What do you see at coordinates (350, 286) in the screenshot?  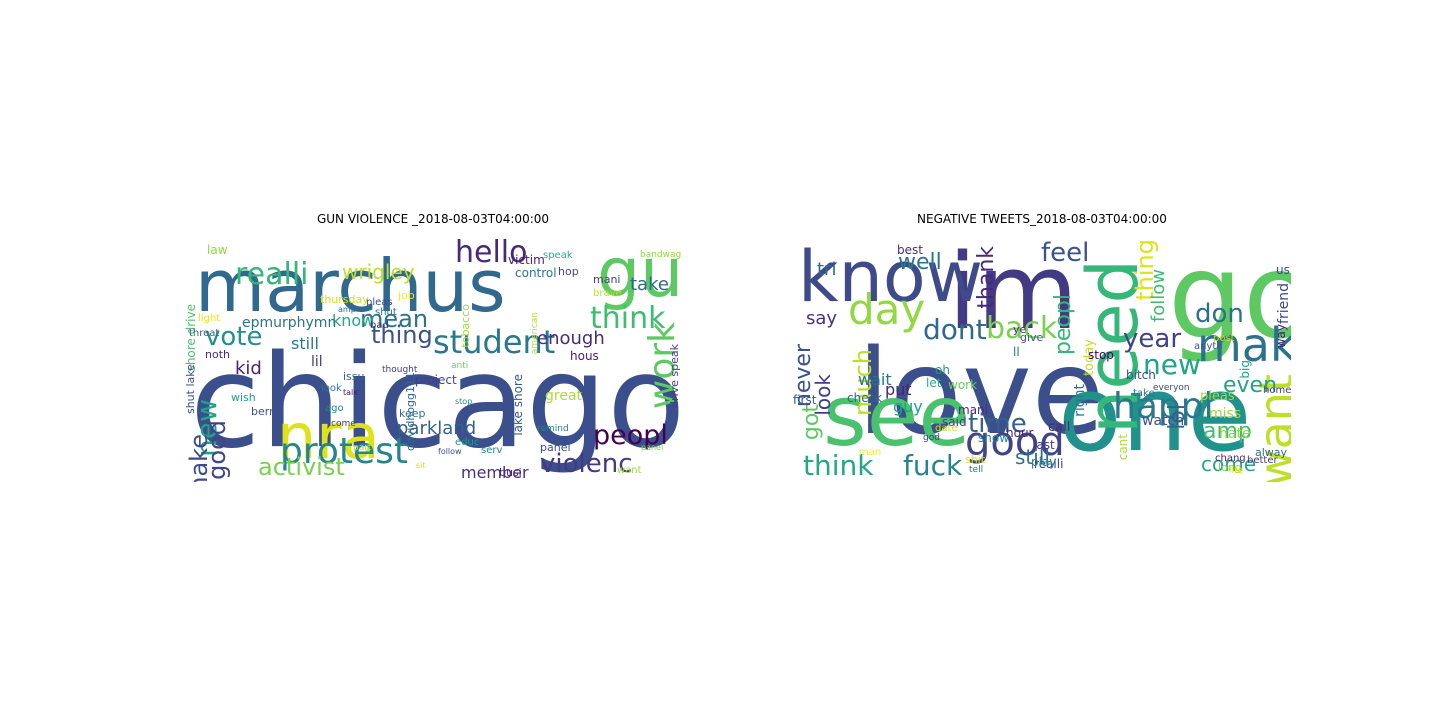 I see `cloud-word: marchus` at bounding box center [350, 286].